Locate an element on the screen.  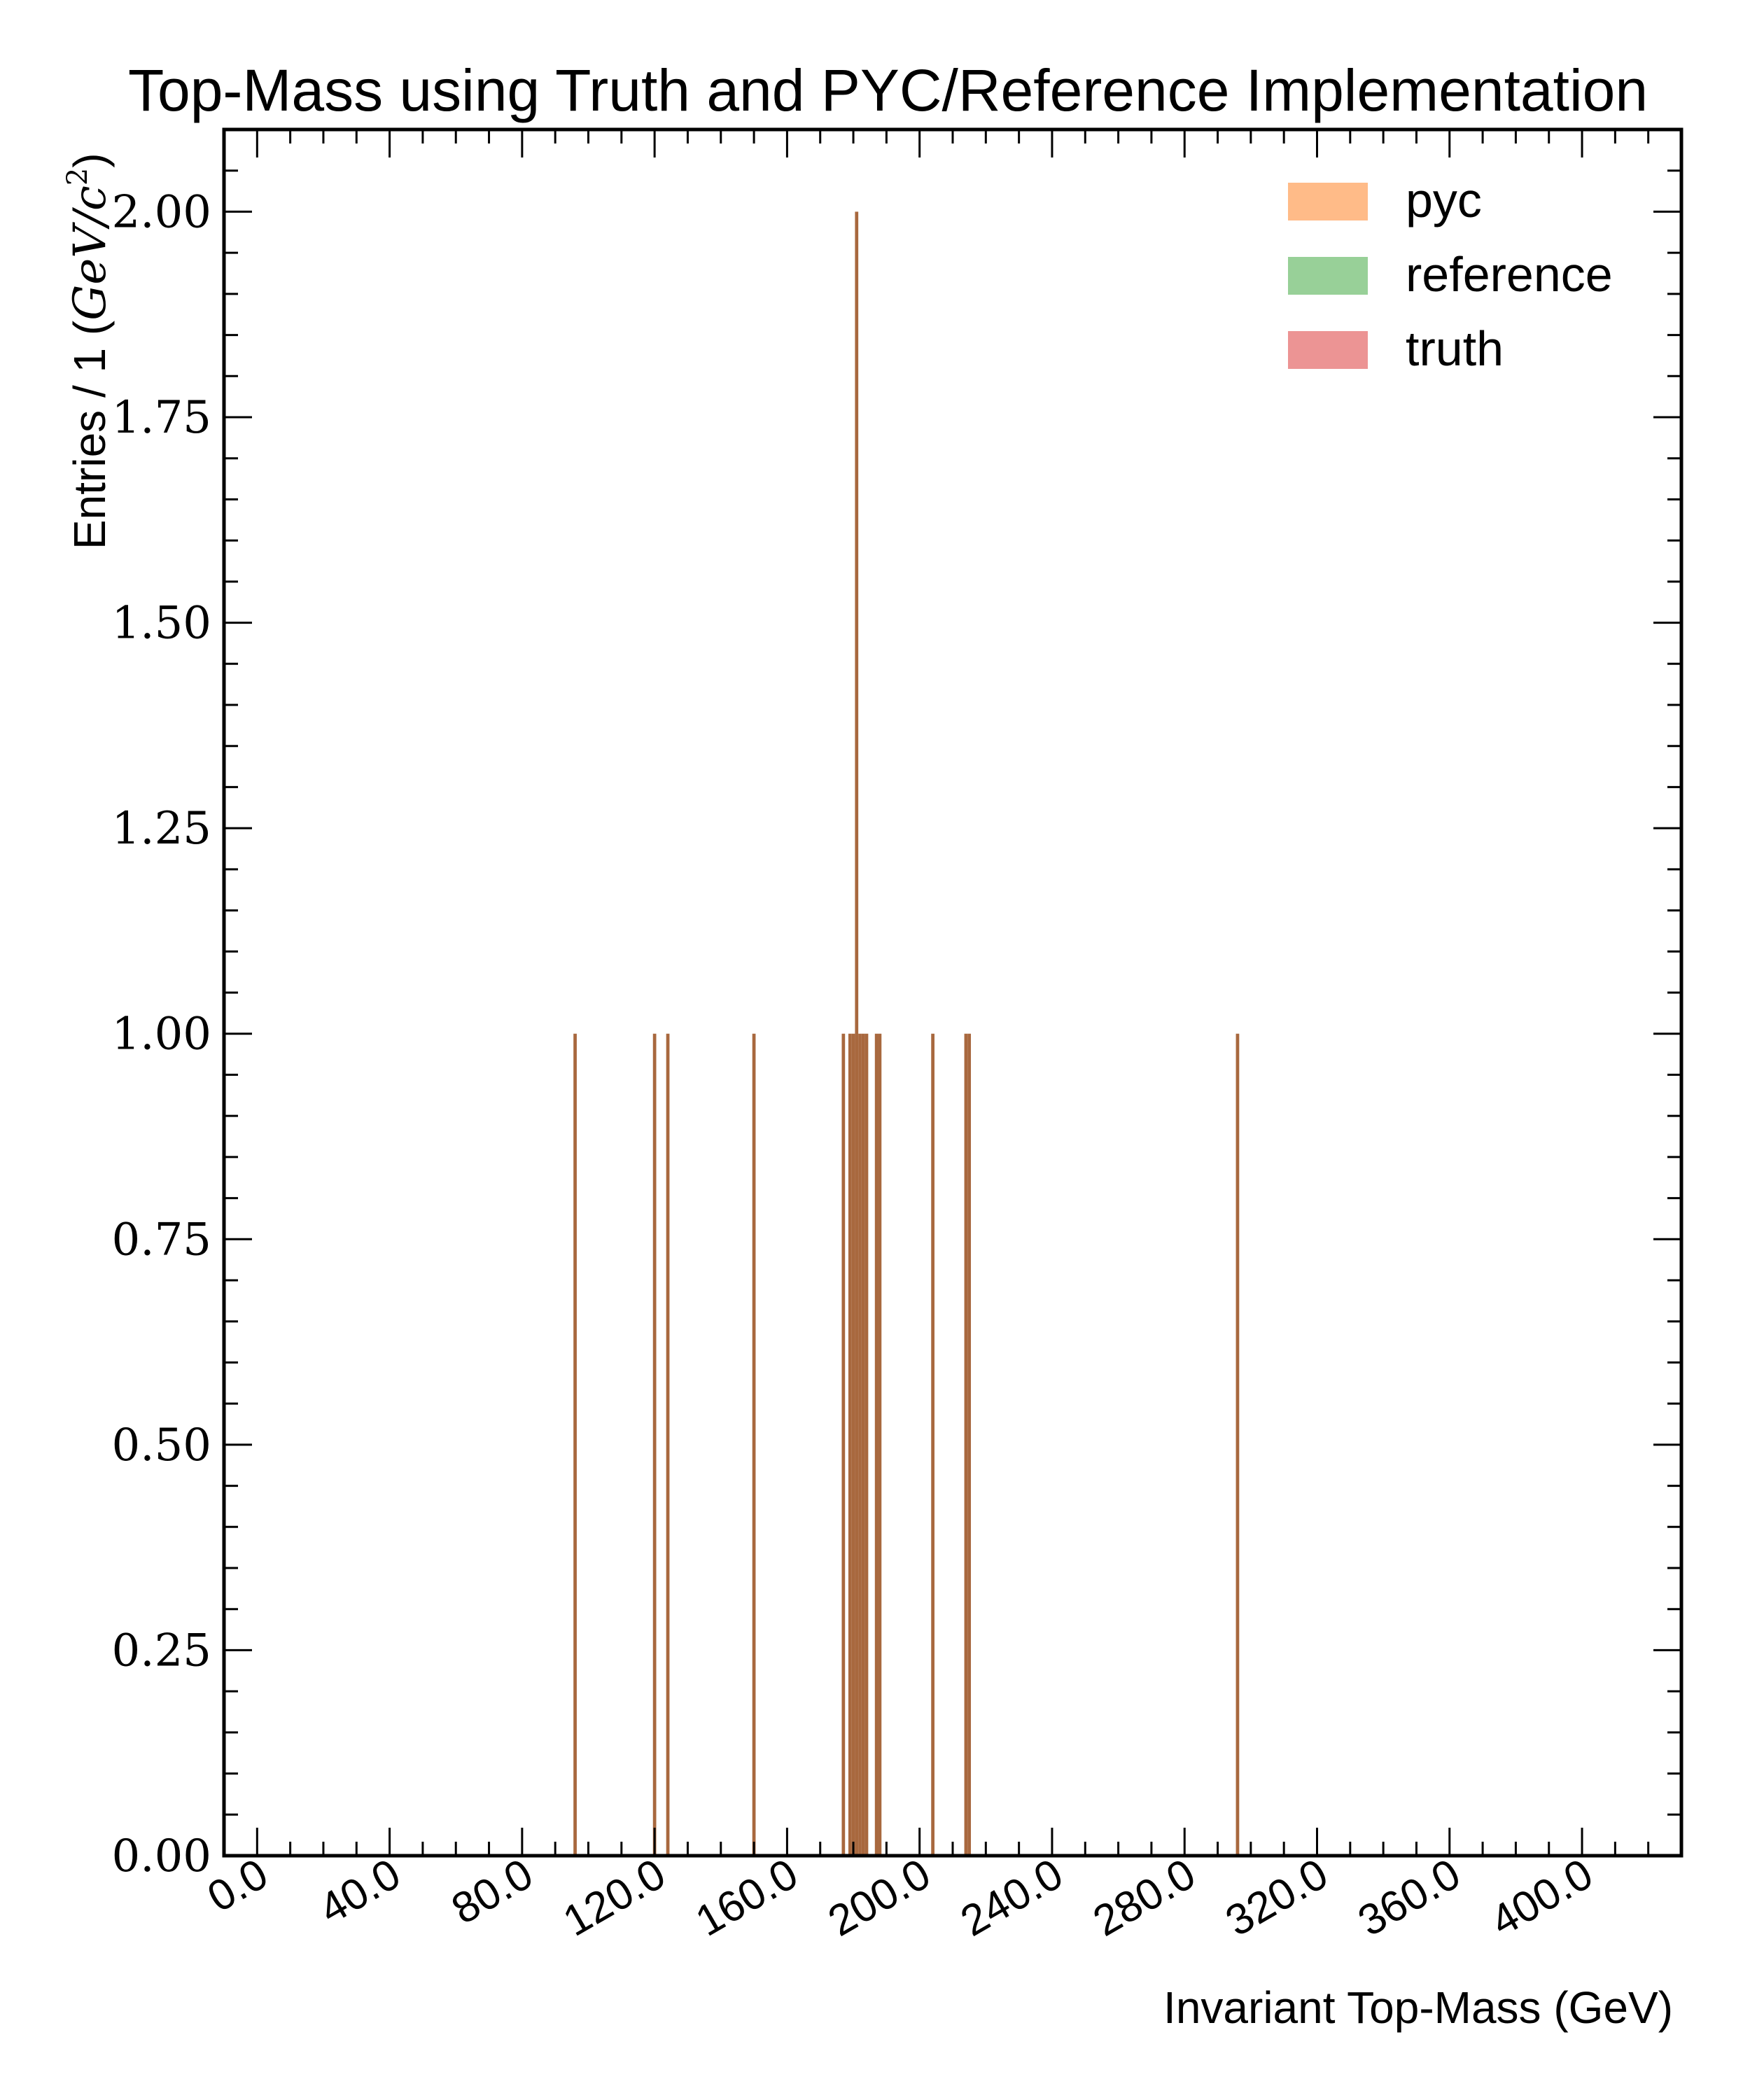
x-tick-label-8: 320.0 is located at coordinates (1277, 1897).